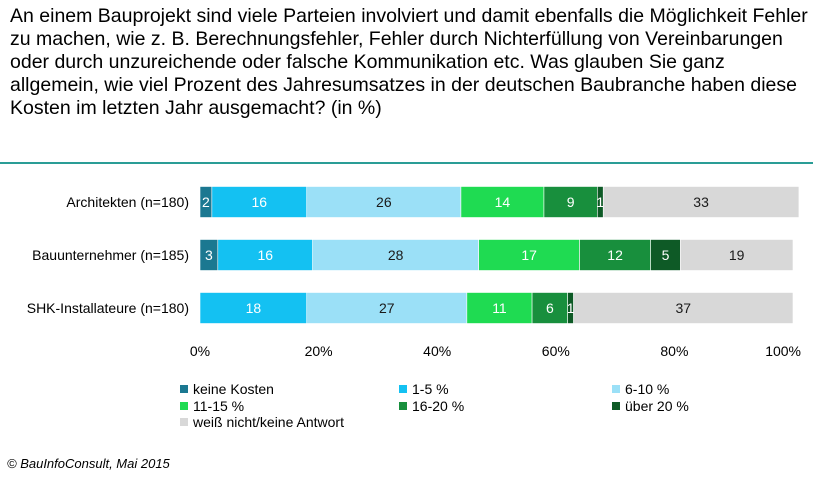 This screenshot has height=500, width=820. What do you see at coordinates (406, 163) in the screenshot?
I see `title-divider` at bounding box center [406, 163].